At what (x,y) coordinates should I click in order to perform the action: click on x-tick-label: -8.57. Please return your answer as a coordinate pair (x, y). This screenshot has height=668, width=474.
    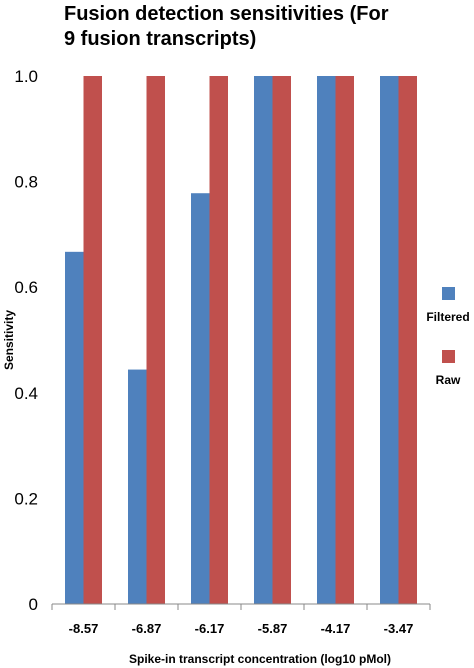
    Looking at the image, I should click on (84, 628).